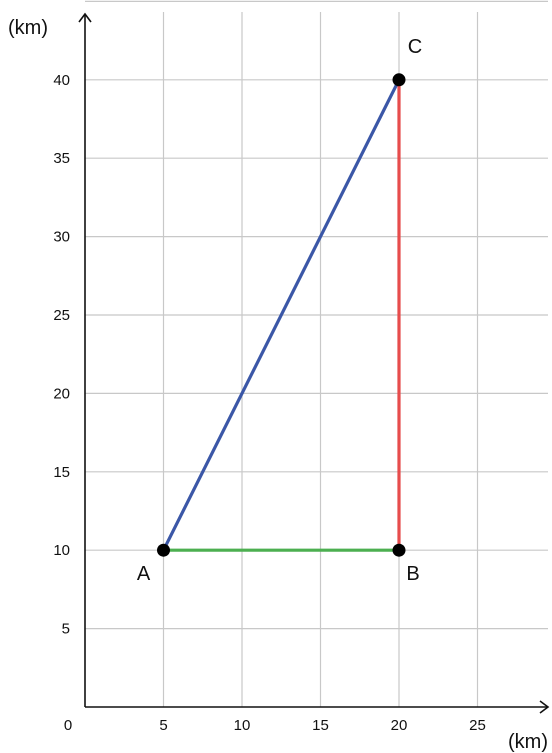 Image resolution: width=552 pixels, height=753 pixels. Describe the element at coordinates (144, 574) in the screenshot. I see `point-label-a: A` at that location.